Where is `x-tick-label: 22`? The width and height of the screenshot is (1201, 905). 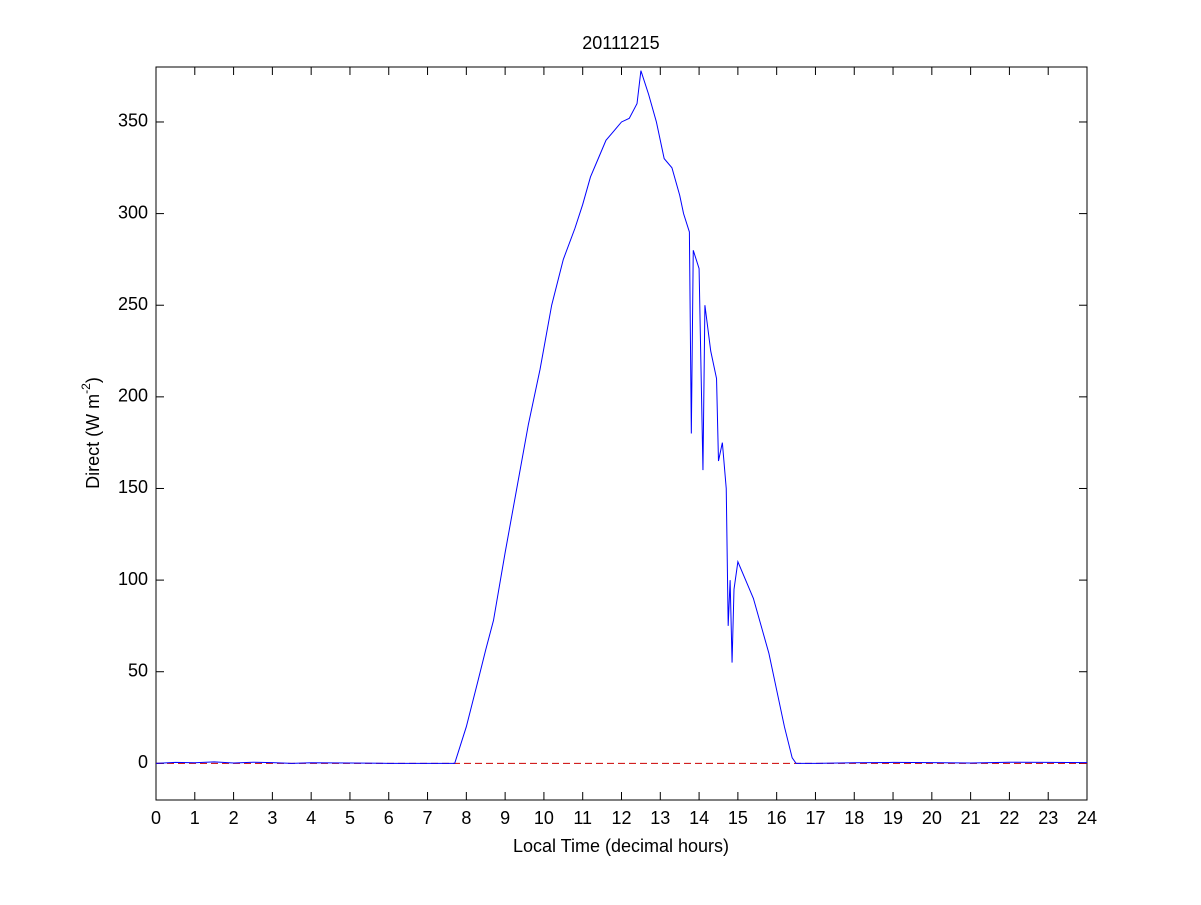 x-tick-label: 22 is located at coordinates (1009, 818).